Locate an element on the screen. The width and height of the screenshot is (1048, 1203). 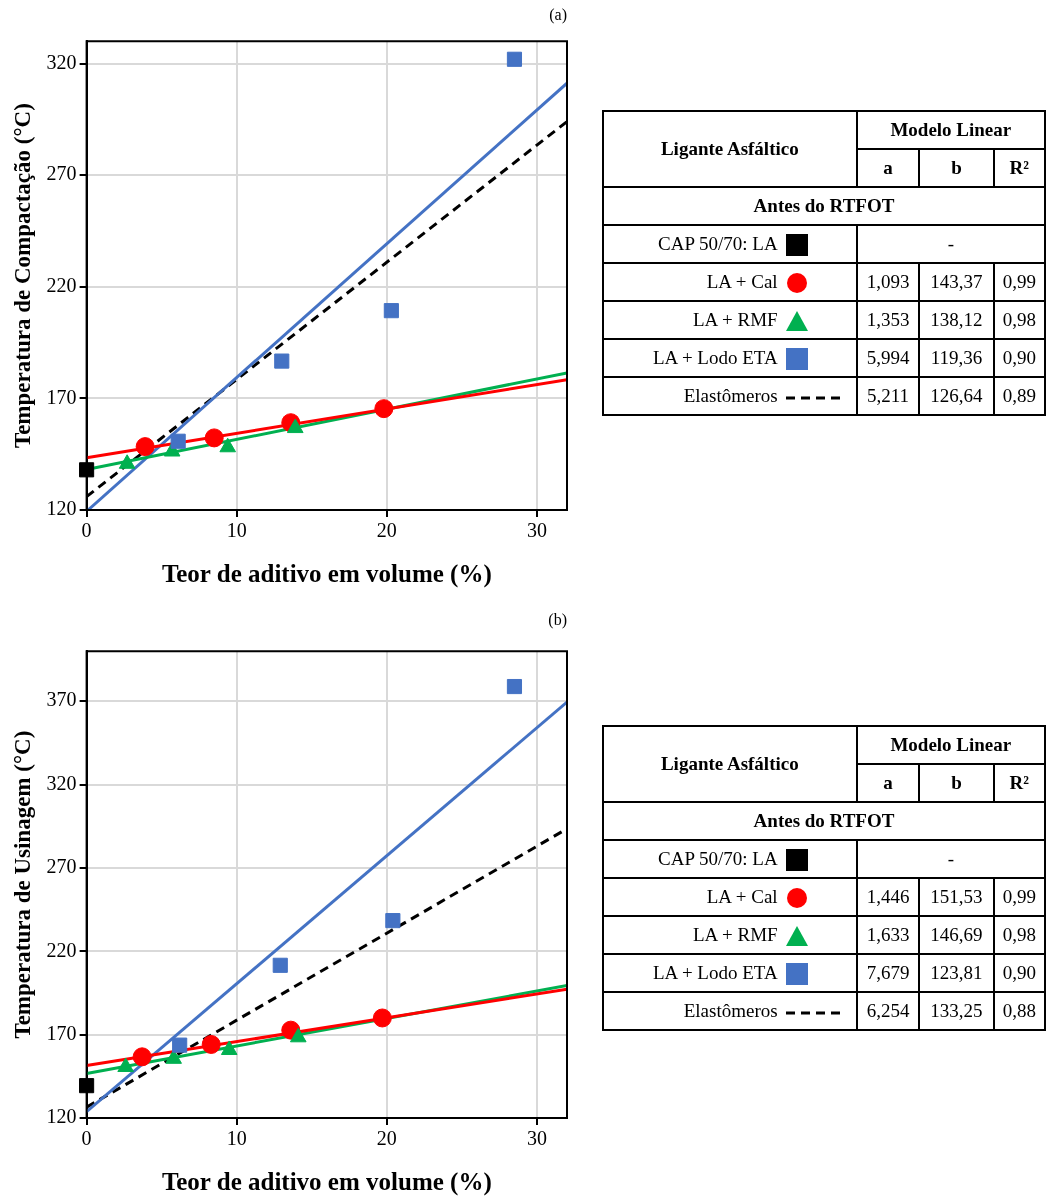
text: 5,211 is located at coordinates (888, 396).